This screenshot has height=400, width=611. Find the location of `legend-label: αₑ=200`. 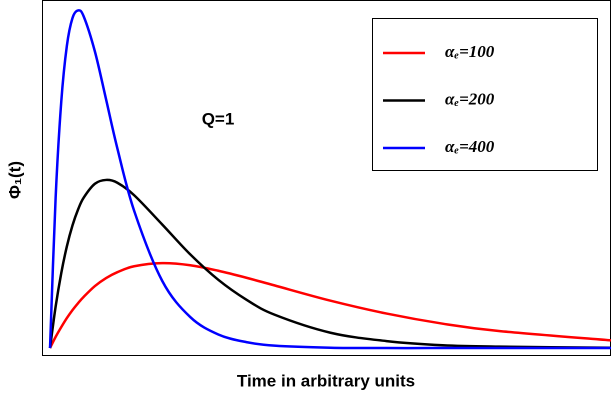

legend-label: αₑ=200 is located at coordinates (470, 98).